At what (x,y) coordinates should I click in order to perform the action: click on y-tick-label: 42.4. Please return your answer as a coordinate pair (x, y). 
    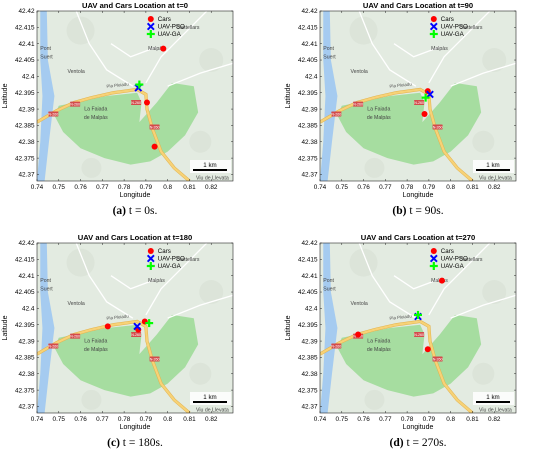
    Looking at the image, I should click on (311, 309).